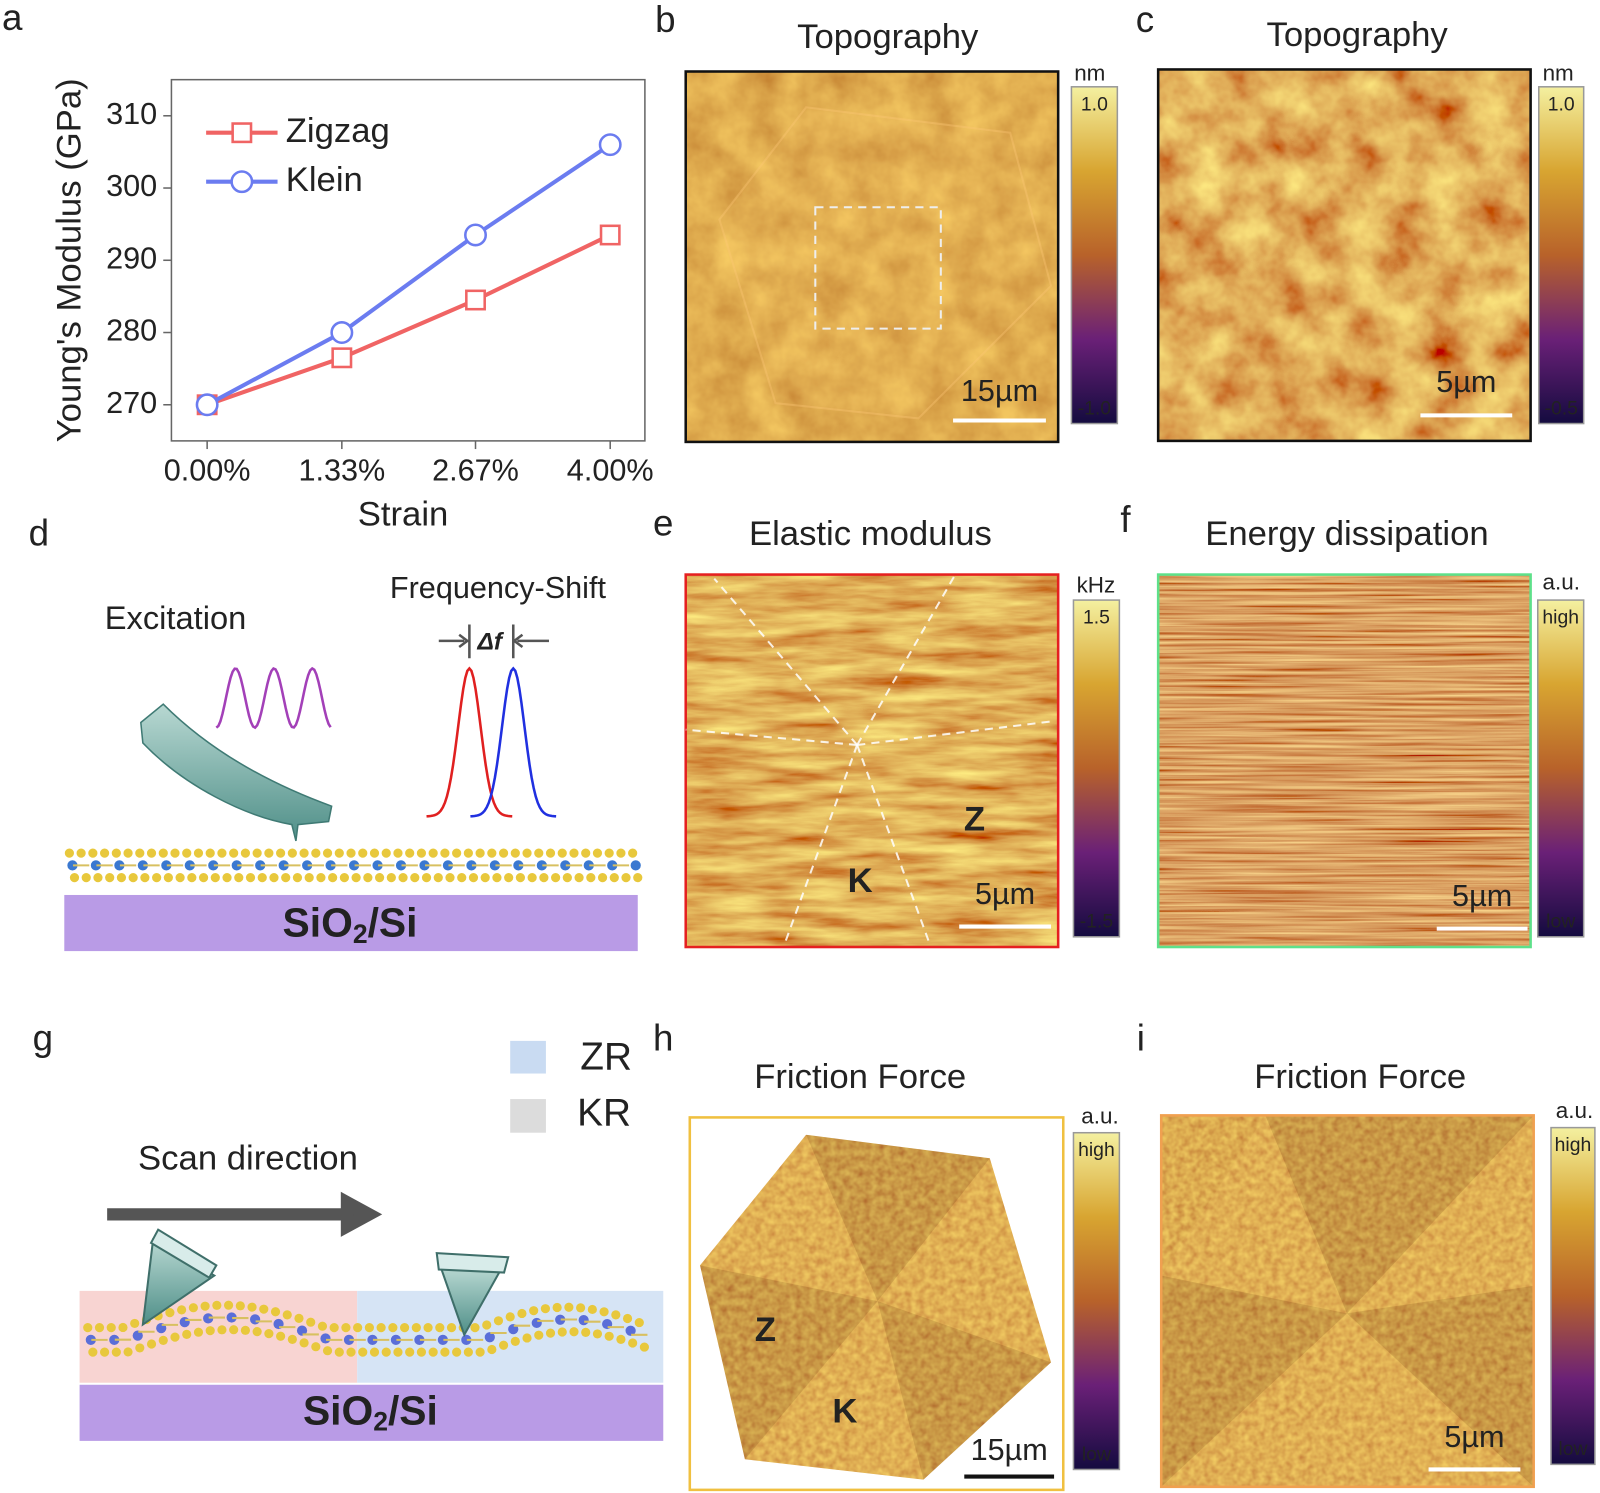 The image size is (1600, 1493). I want to click on region-label: K, so click(860, 881).